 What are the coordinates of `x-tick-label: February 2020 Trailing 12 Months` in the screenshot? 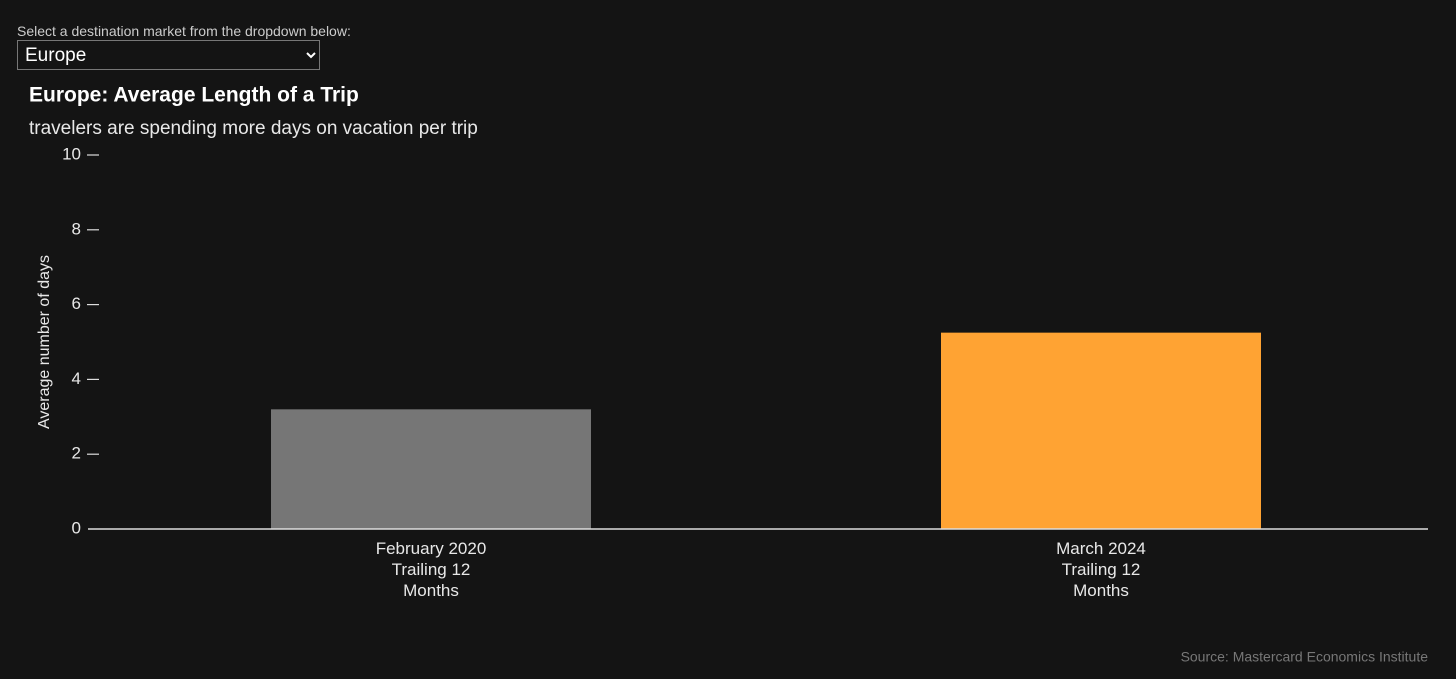 It's located at (431, 569).